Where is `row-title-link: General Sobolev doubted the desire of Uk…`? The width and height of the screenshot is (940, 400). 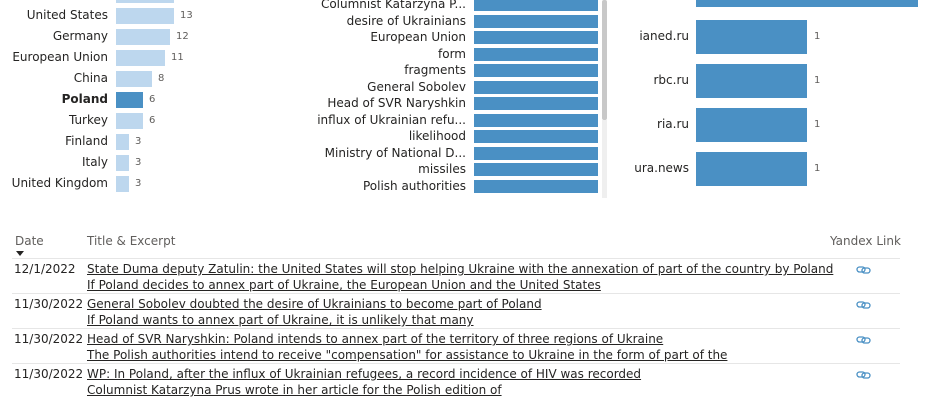
row-title-link: General Sobolev doubted the desire of Uk… is located at coordinates (314, 304).